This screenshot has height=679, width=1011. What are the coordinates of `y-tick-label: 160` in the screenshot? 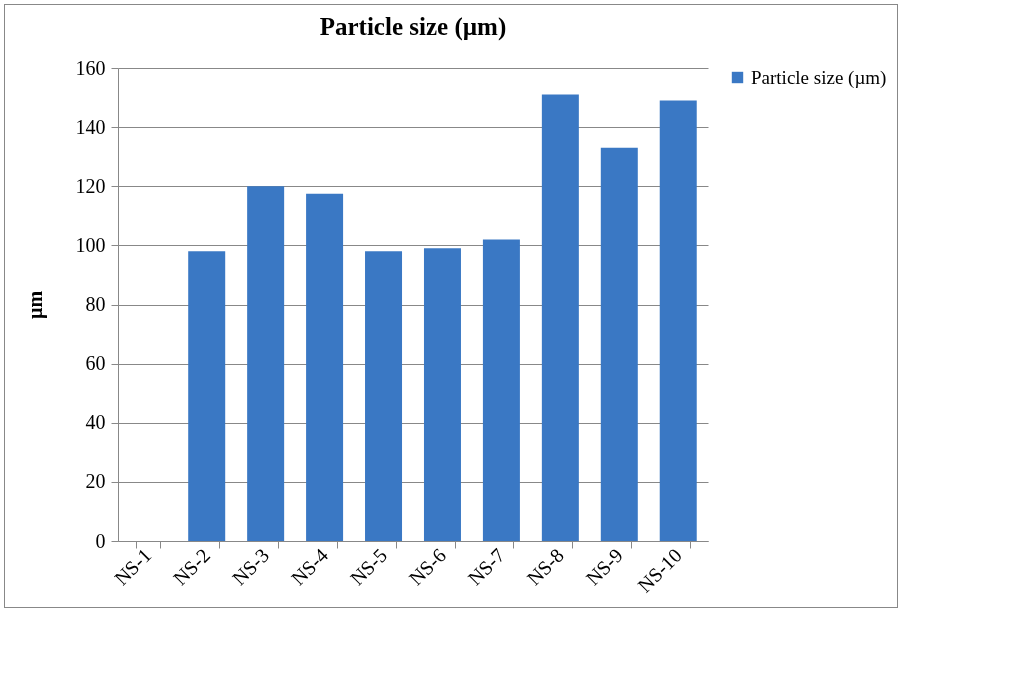 It's located at (90, 67).